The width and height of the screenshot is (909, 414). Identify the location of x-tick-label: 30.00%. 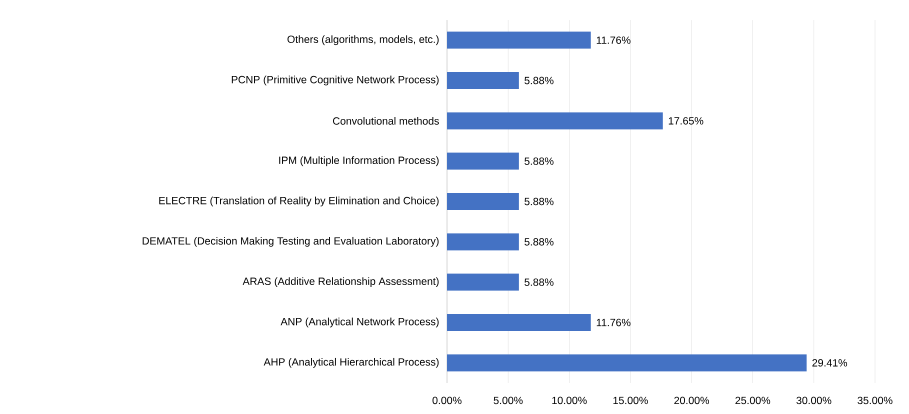
(814, 400).